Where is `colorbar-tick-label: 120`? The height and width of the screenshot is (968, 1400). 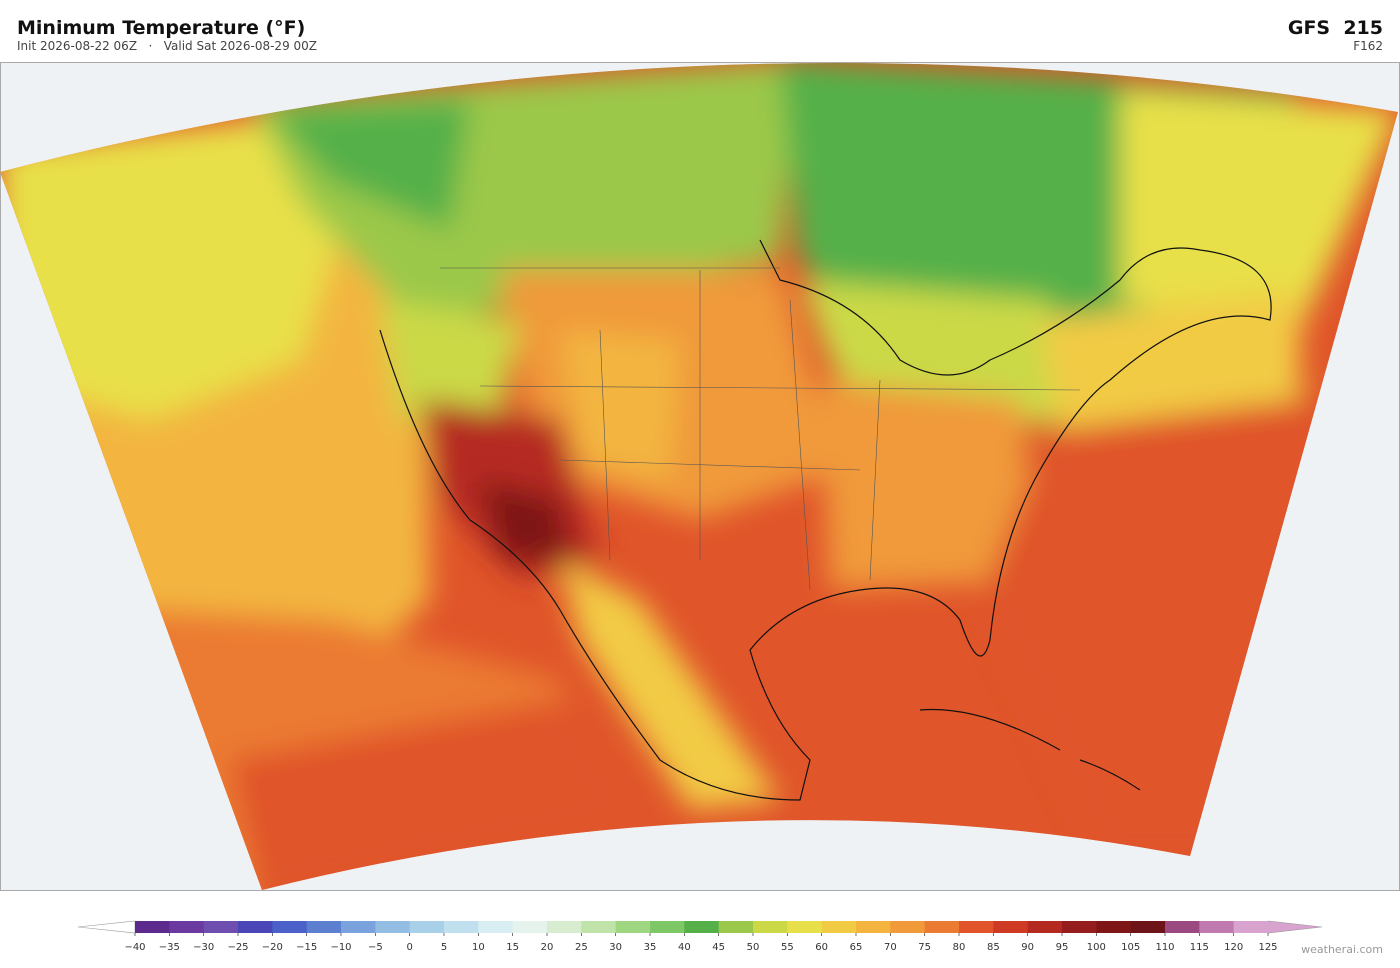
colorbar-tick-label: 120 is located at coordinates (1233, 947).